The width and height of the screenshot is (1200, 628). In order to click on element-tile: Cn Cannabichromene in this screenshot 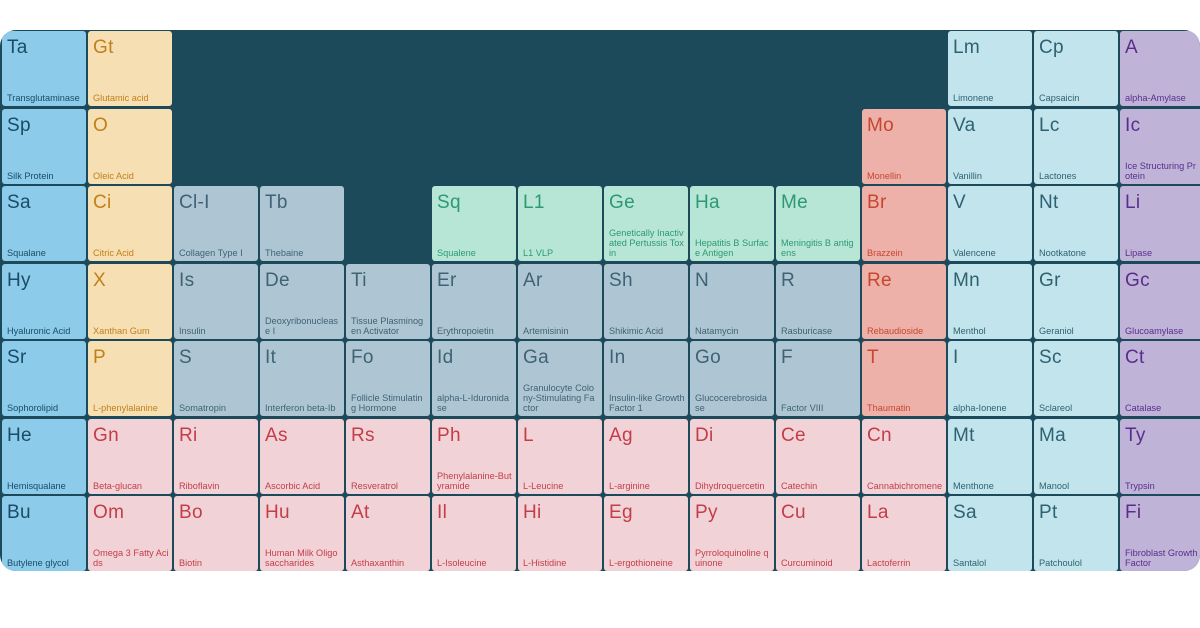, I will do `click(904, 456)`.